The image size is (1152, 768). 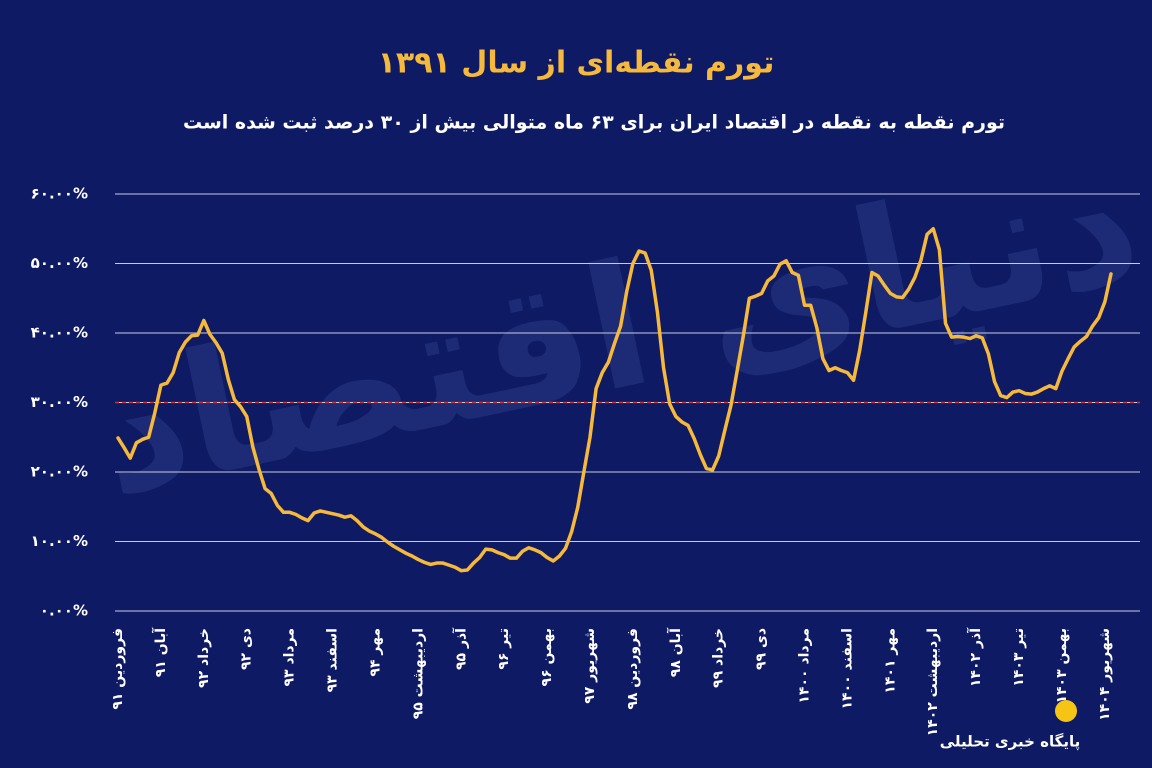 What do you see at coordinates (847, 669) in the screenshot?
I see `x-tick-label: اسفند ۱۴۰۰` at bounding box center [847, 669].